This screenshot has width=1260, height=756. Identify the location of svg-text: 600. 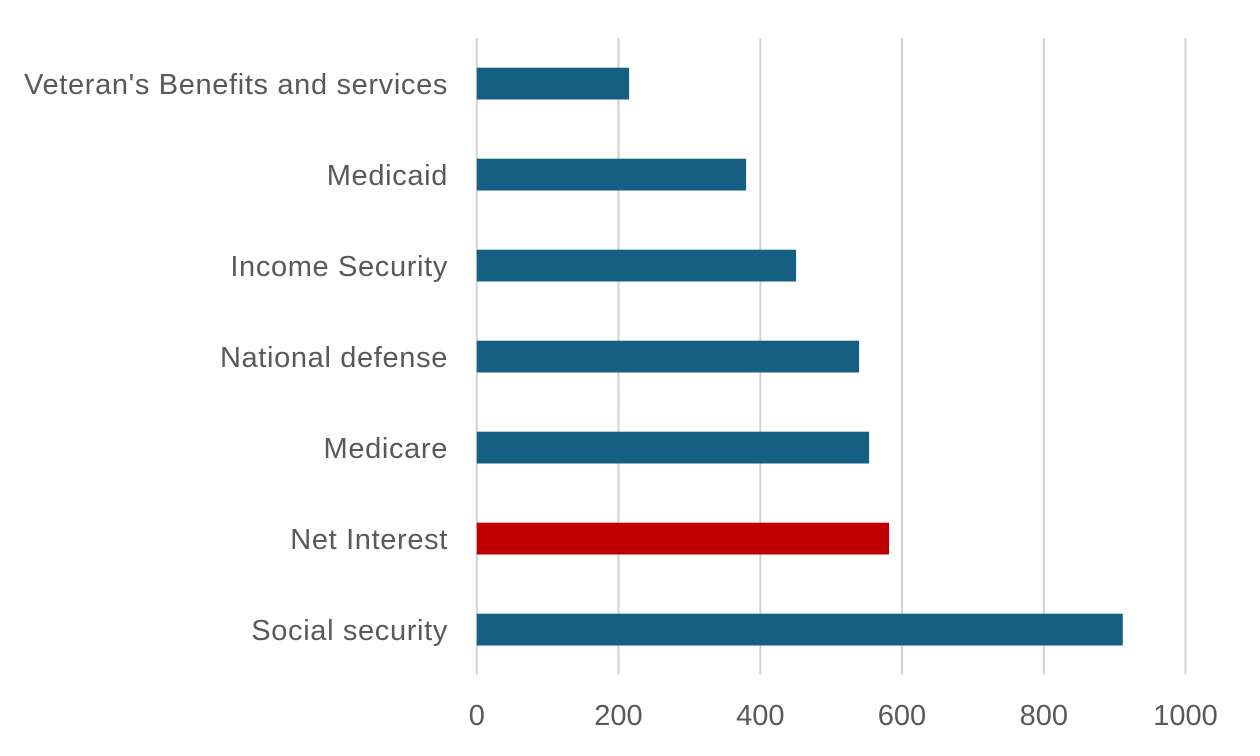
(902, 716).